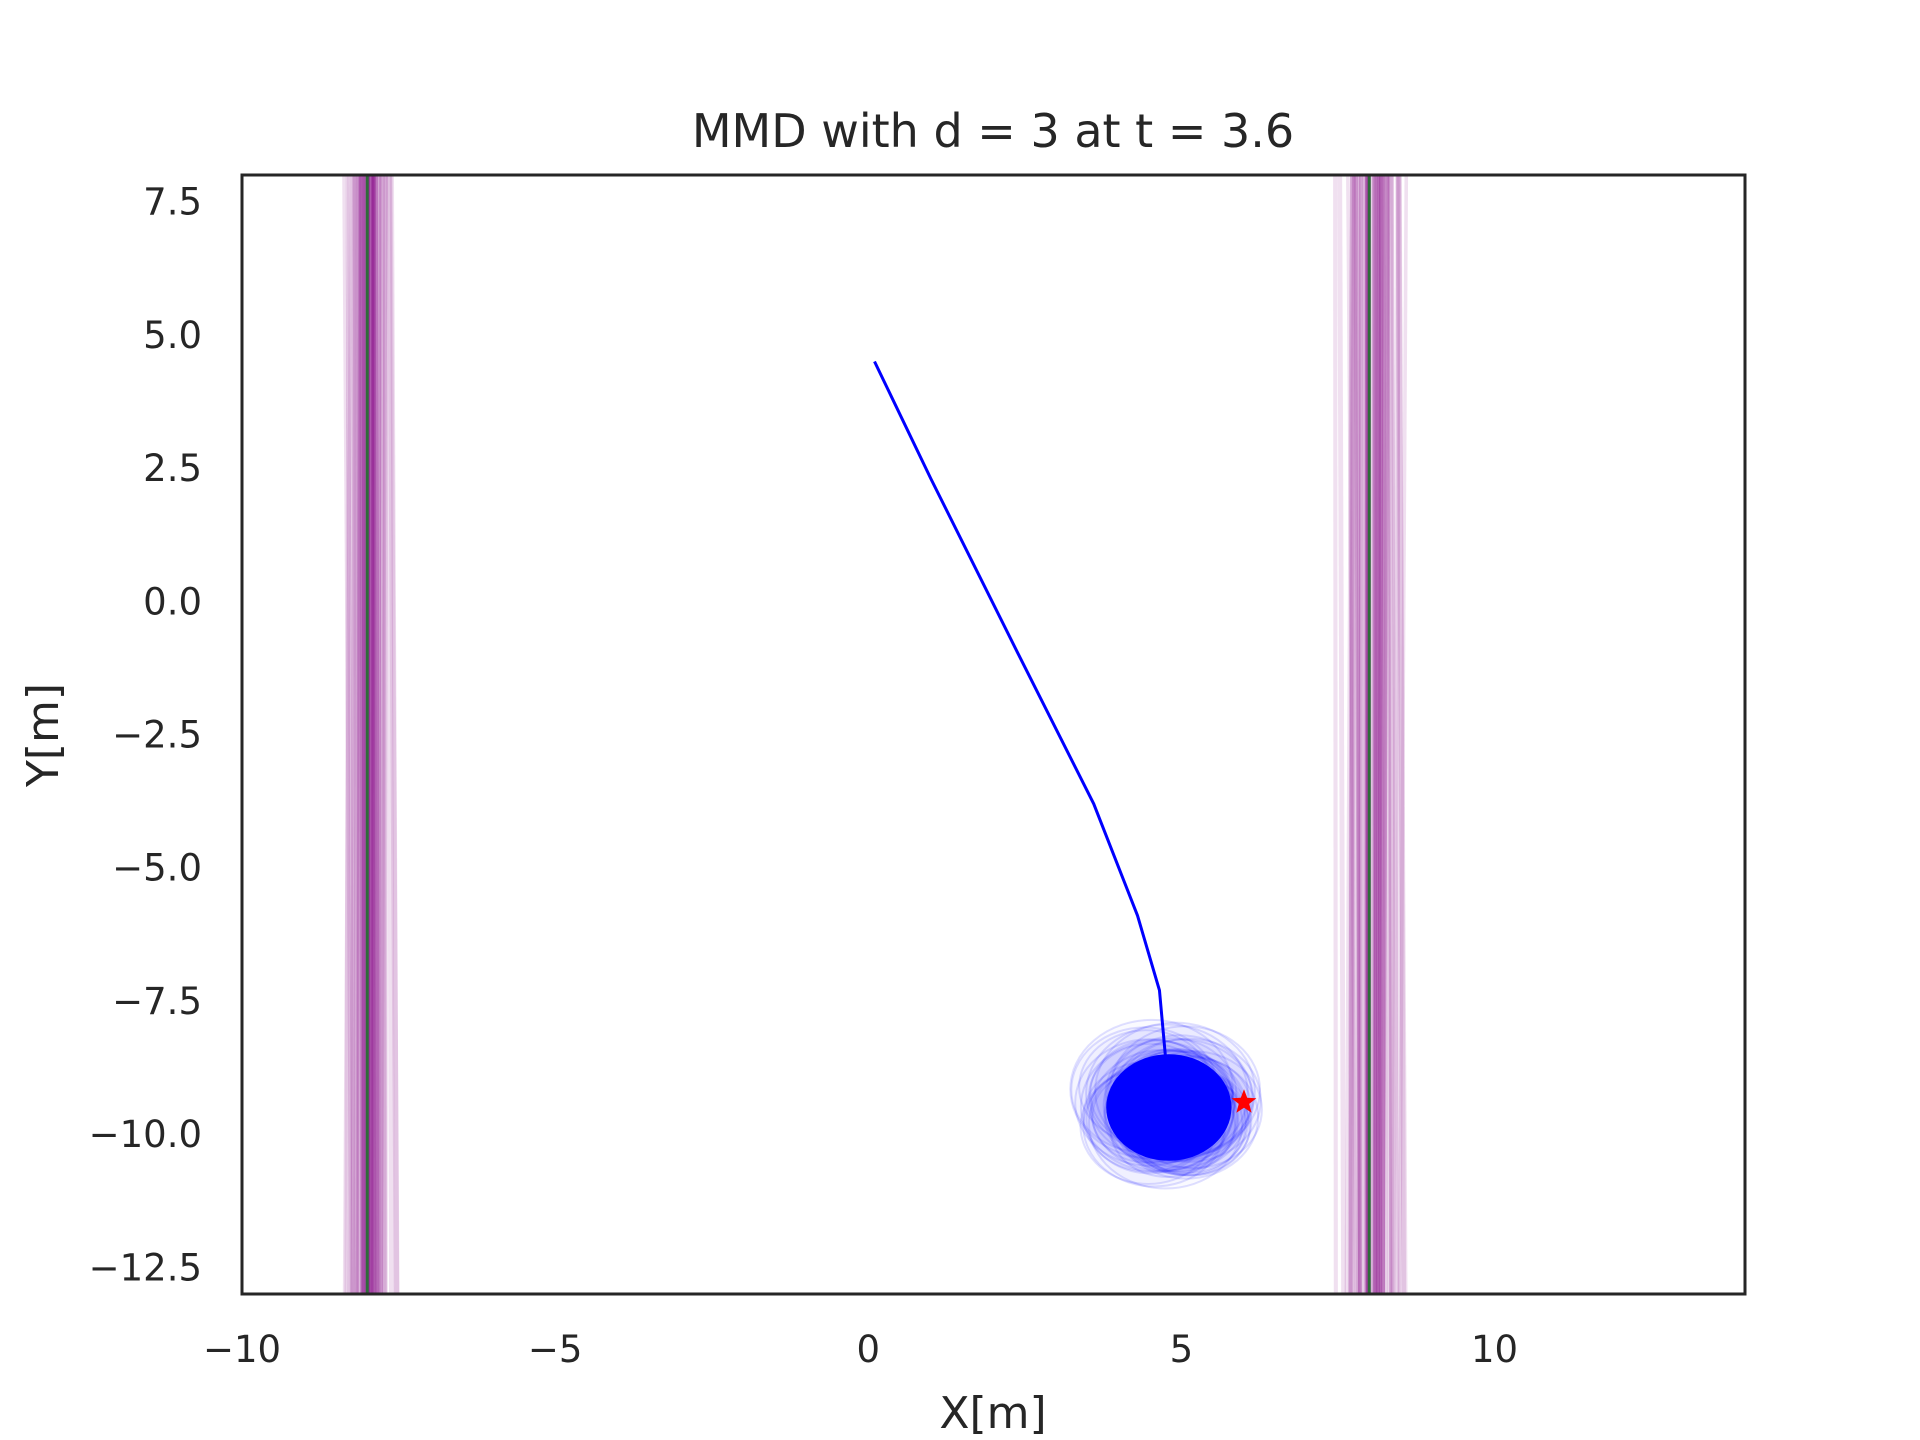 The width and height of the screenshot is (1920, 1440). What do you see at coordinates (1020, 710) in the screenshot?
I see `trajectory-line` at bounding box center [1020, 710].